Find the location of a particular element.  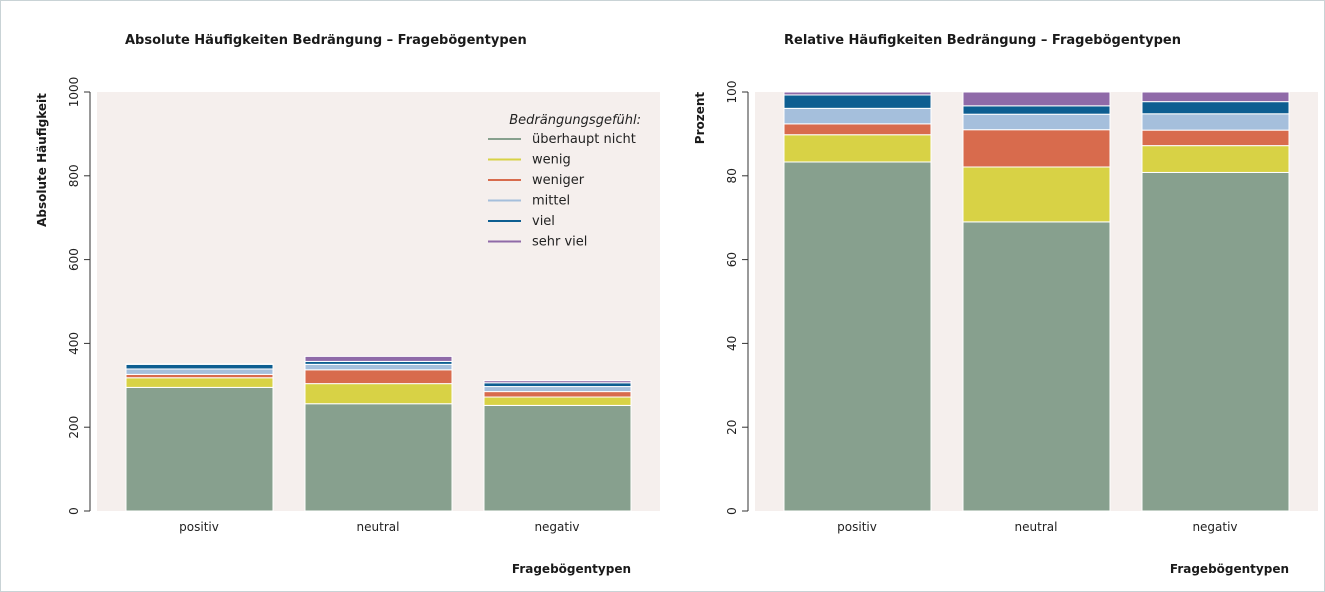

y-tick-label: 80 is located at coordinates (732, 175).